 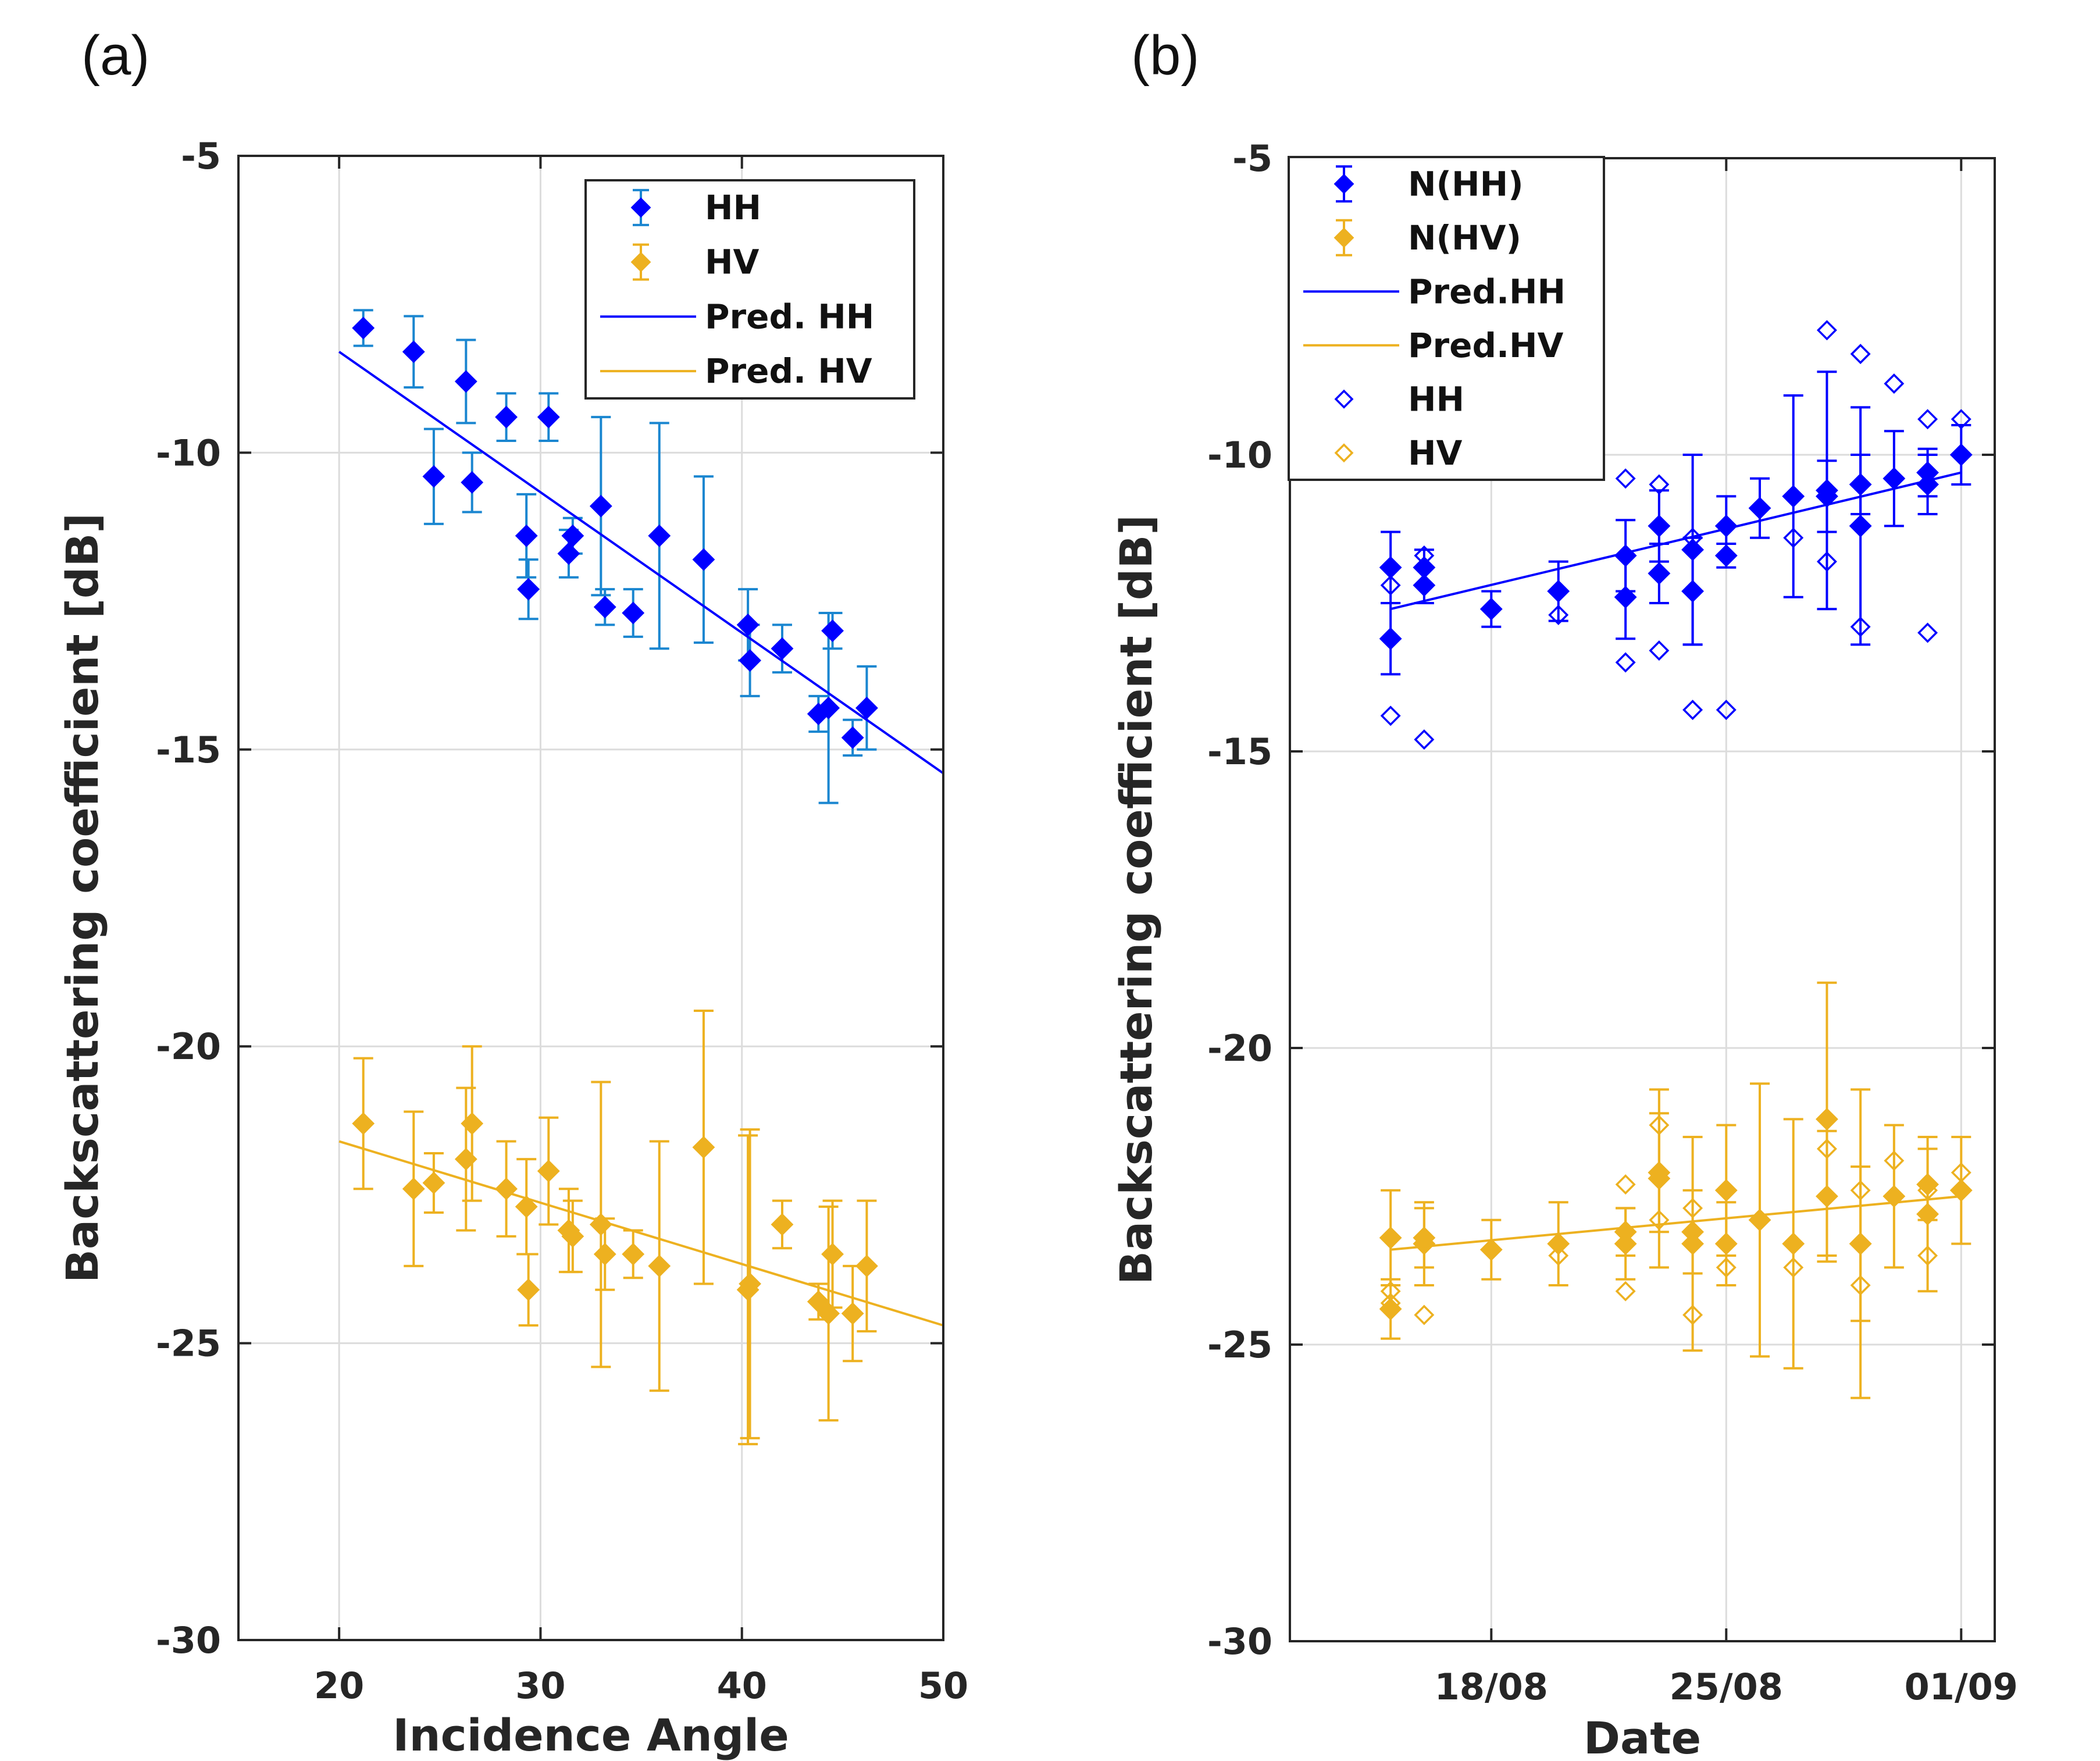 What do you see at coordinates (789, 317) in the screenshot?
I see `legend-entry-label: Pred. HH` at bounding box center [789, 317].